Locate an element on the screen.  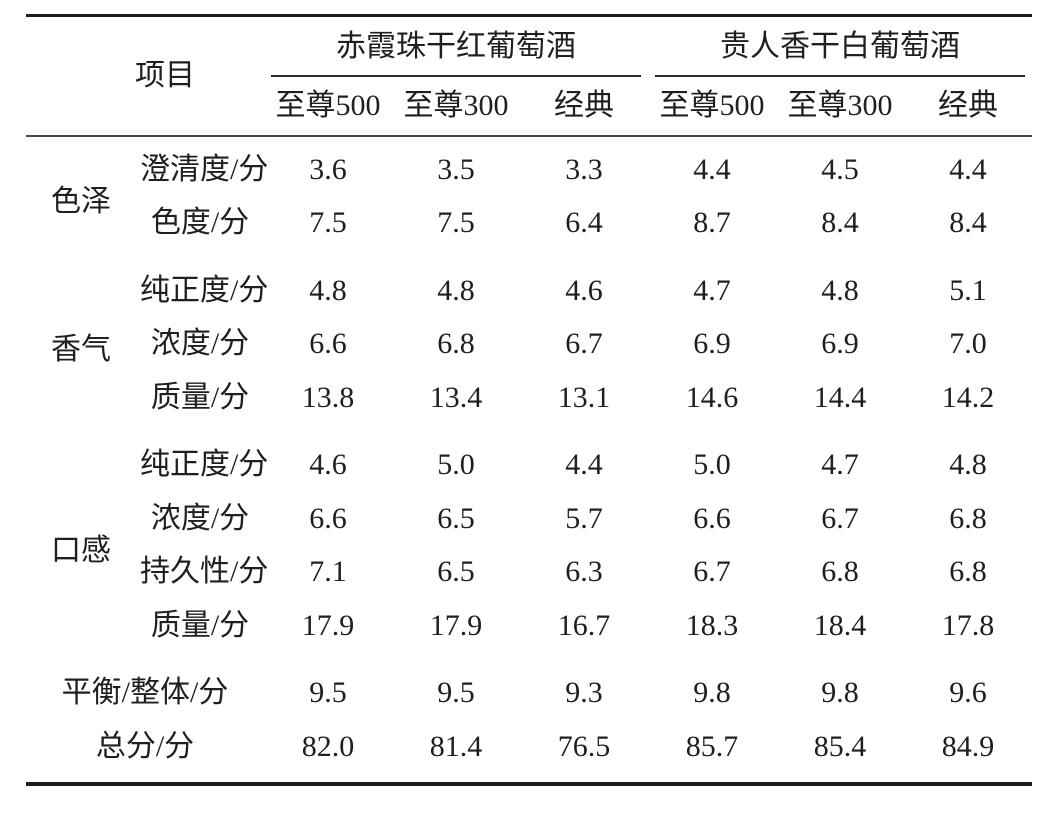
score-cell: 18.3 is located at coordinates (712, 625).